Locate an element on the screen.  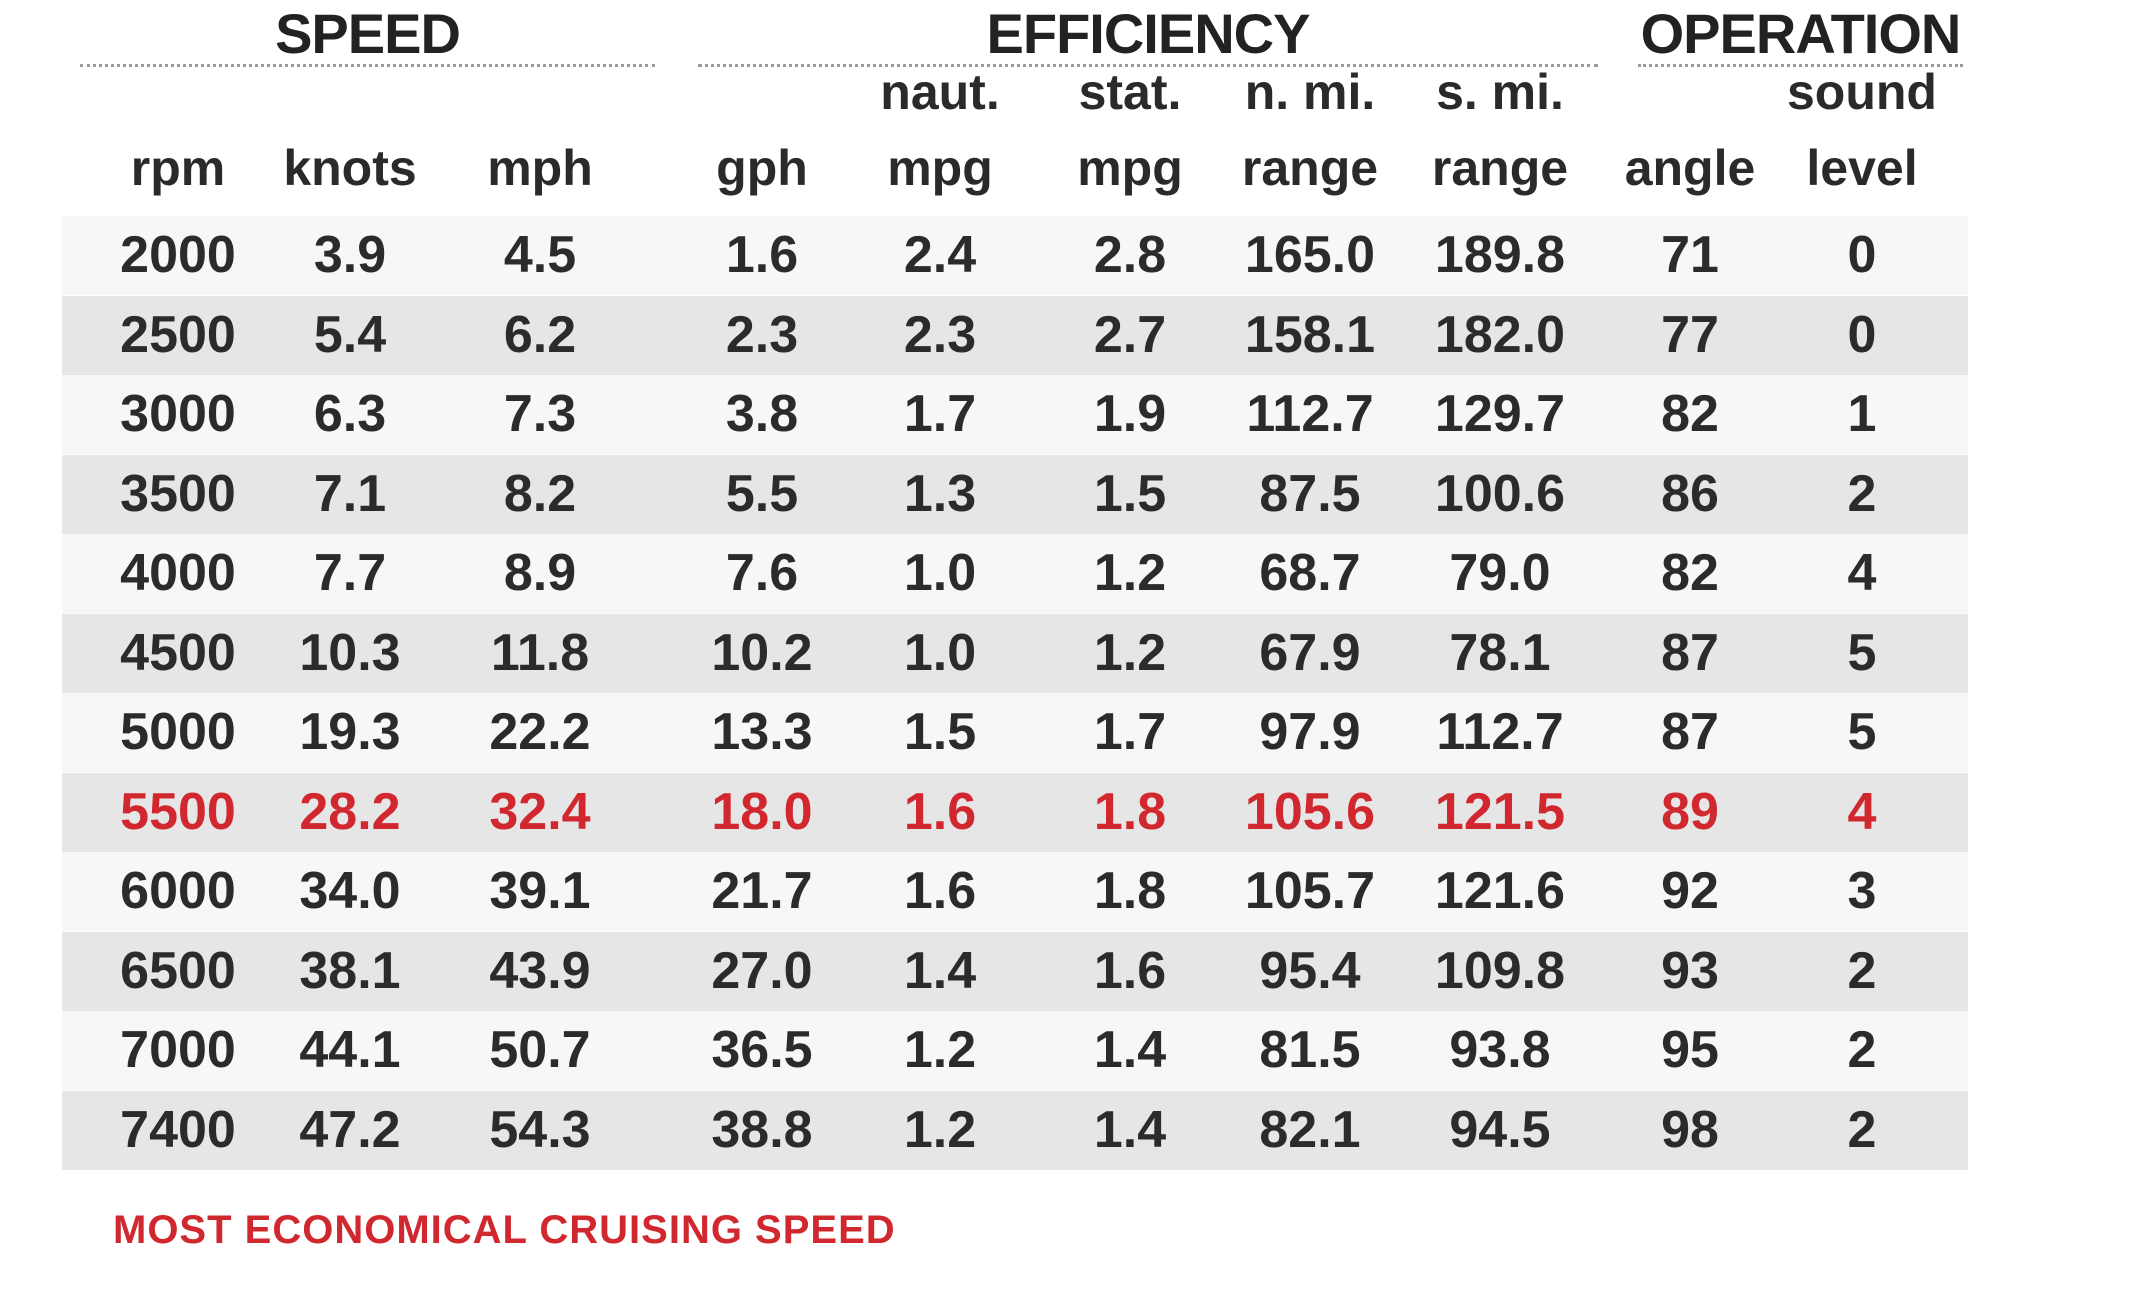
table-cell: 7.3 is located at coordinates (540, 414).